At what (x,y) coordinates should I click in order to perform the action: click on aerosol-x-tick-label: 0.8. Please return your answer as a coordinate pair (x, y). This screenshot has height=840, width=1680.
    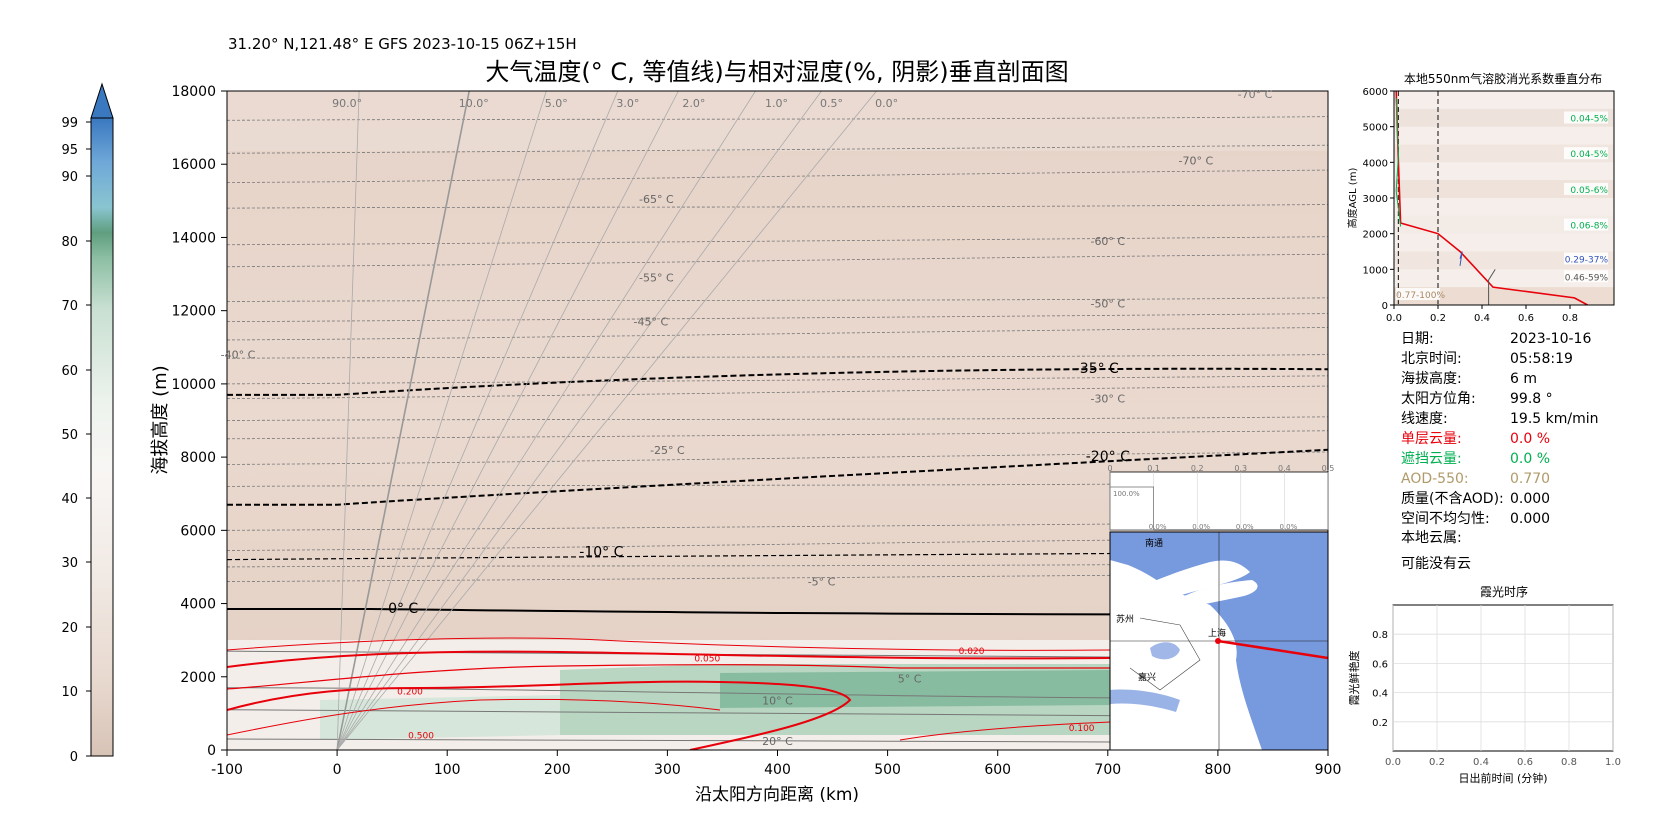
    Looking at the image, I should click on (1570, 318).